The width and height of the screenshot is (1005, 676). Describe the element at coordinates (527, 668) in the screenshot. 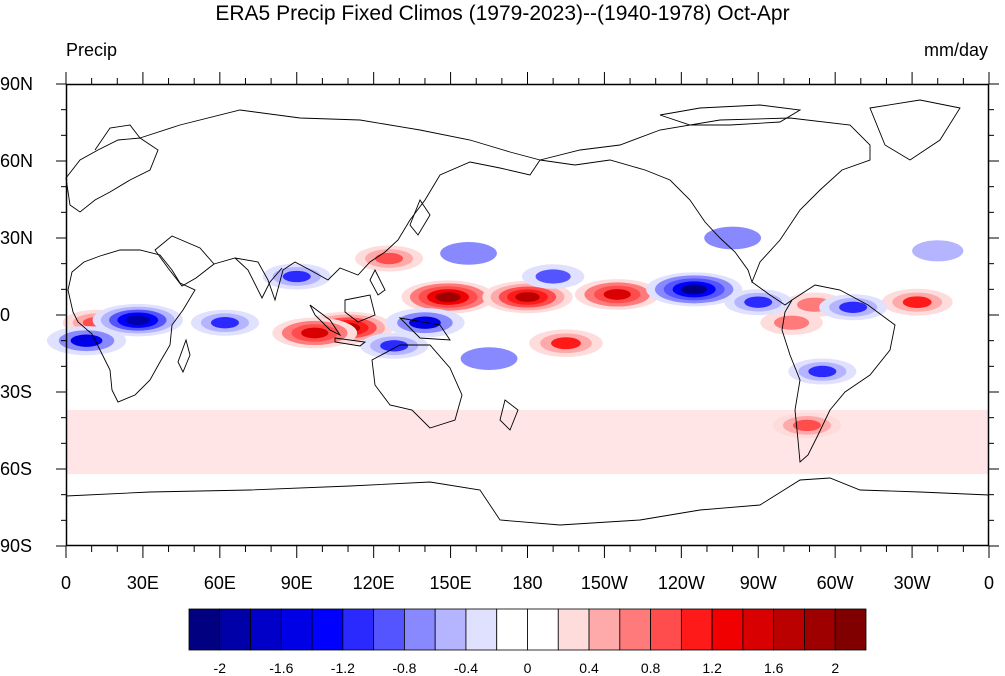

I see `colorbar-tick-label: 0` at that location.